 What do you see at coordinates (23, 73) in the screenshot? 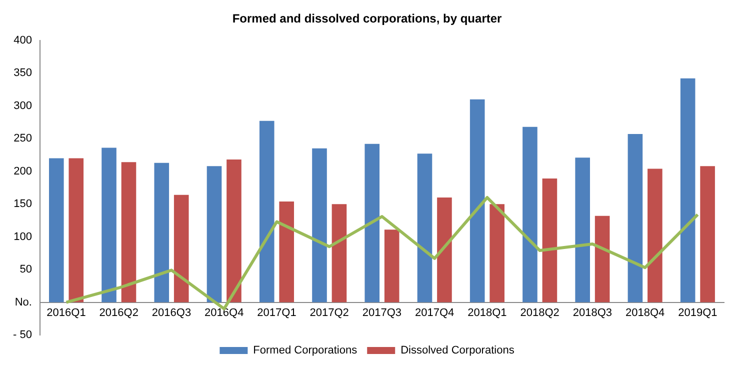
I see `y-tick-label: 350` at bounding box center [23, 73].